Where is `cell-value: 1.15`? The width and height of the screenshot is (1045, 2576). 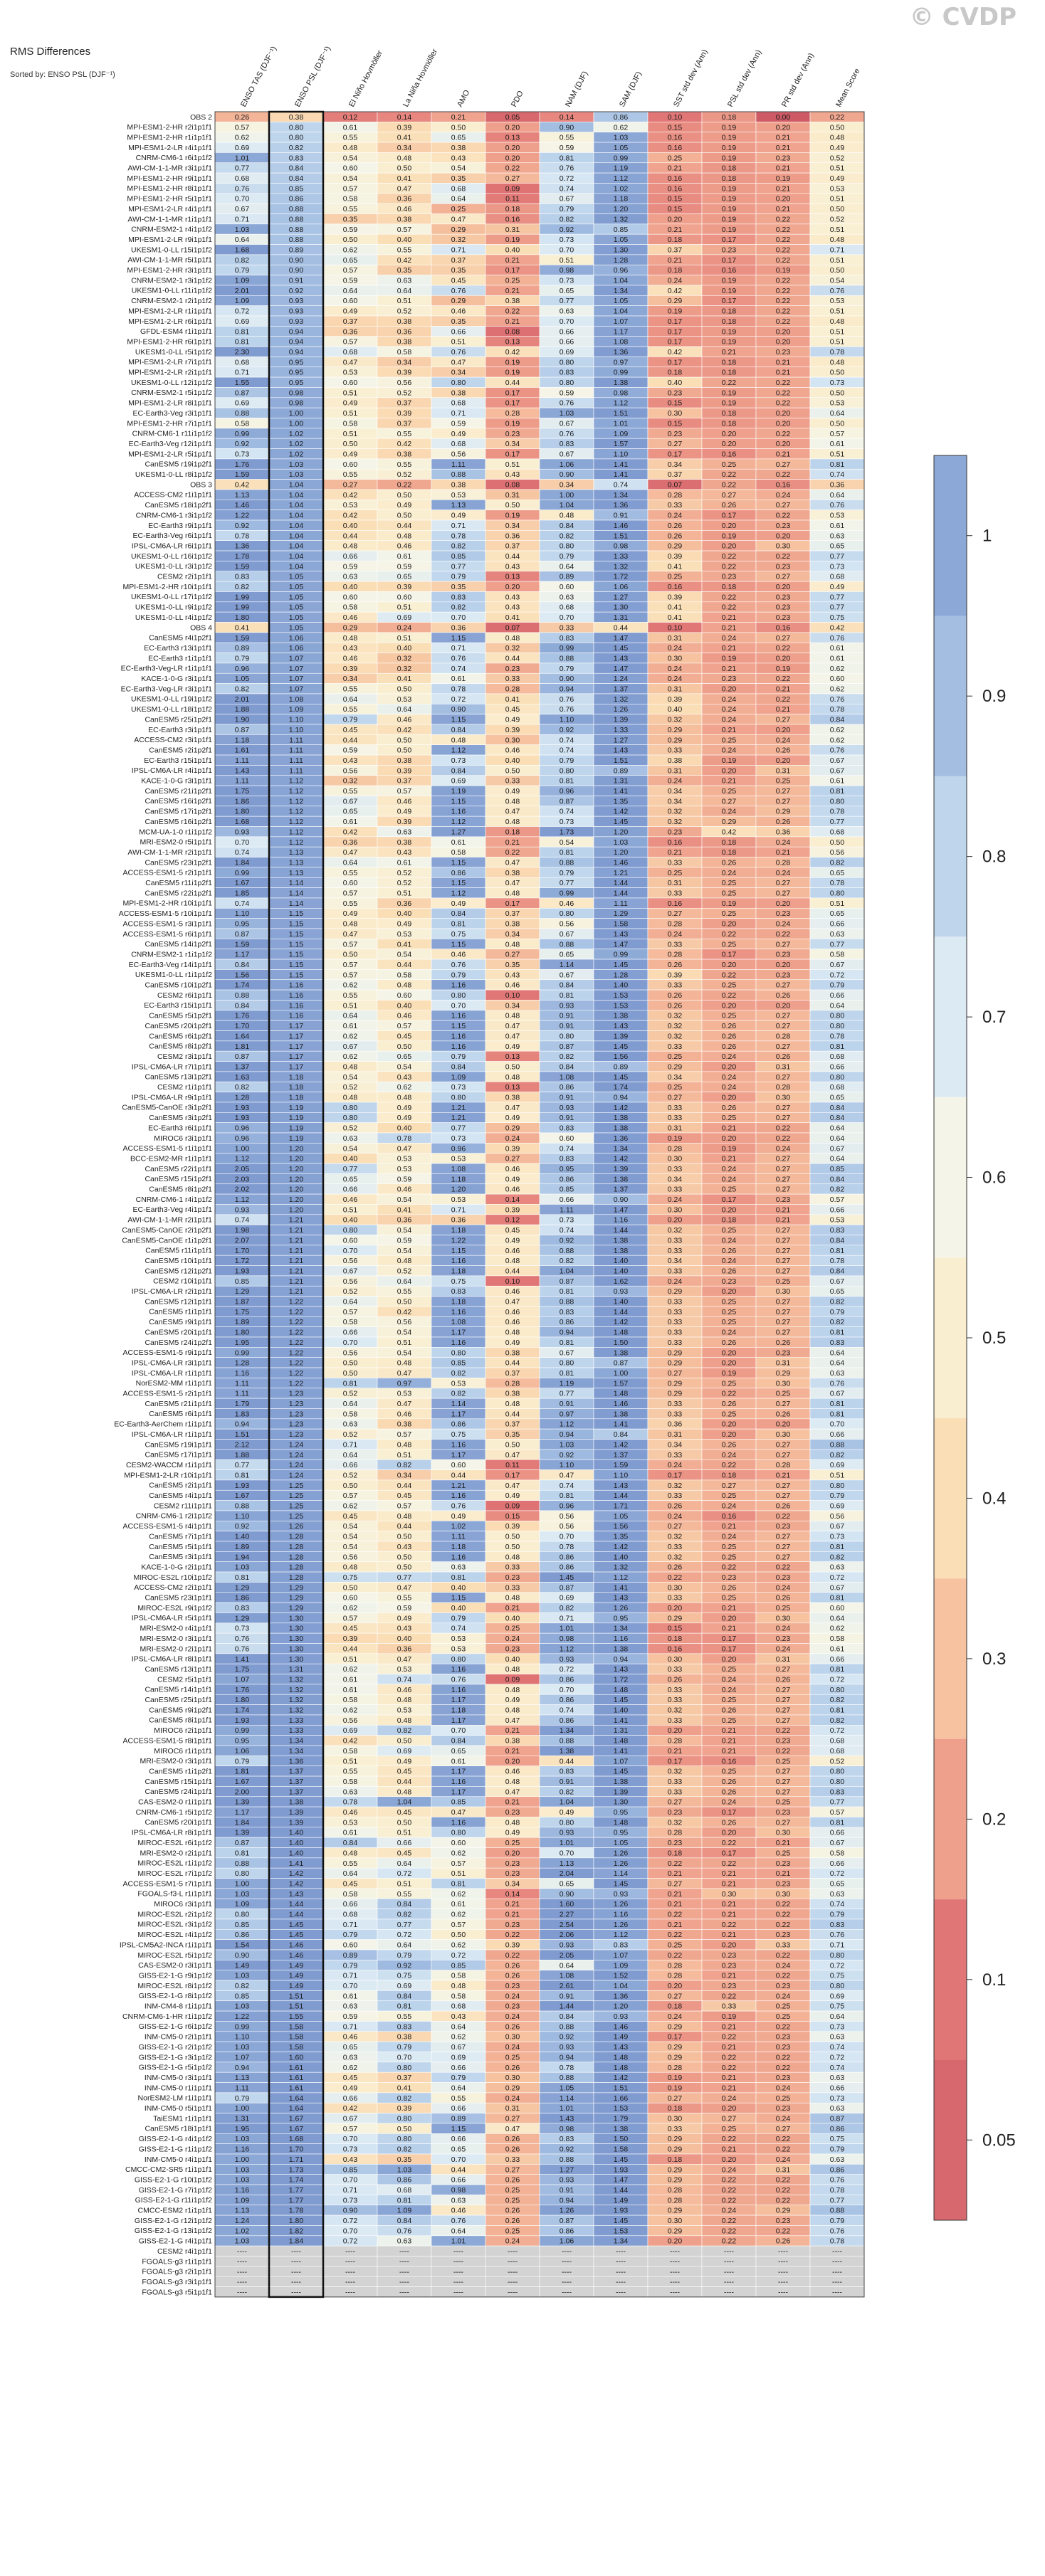
cell-value: 1.15 is located at coordinates (458, 638).